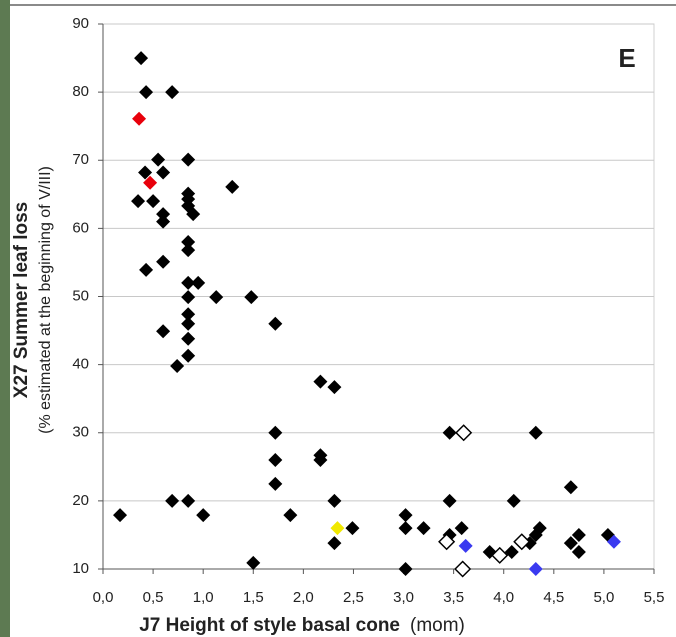  What do you see at coordinates (80, 91) in the screenshot?
I see `y-tick-label: 80` at bounding box center [80, 91].